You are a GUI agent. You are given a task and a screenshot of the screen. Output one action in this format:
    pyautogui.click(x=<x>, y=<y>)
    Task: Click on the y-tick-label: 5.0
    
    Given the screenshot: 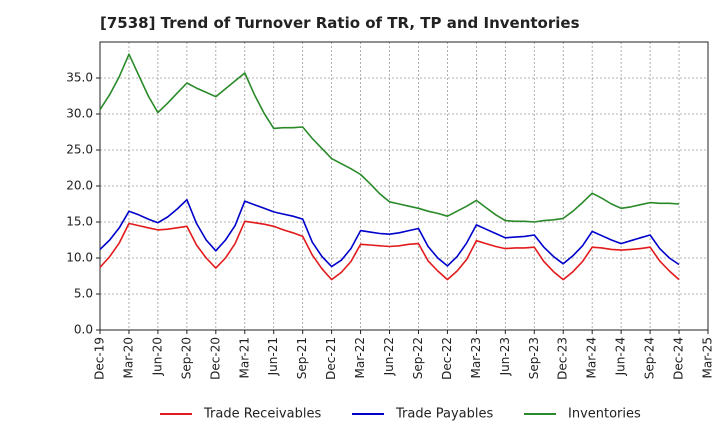 What is the action you would take?
    pyautogui.click(x=83, y=294)
    